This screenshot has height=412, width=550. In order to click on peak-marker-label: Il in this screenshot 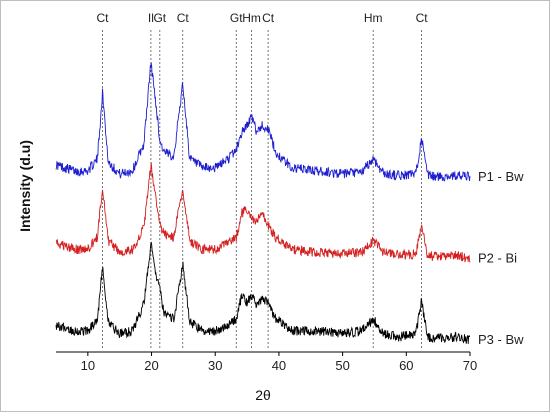, I will do `click(151, 18)`.